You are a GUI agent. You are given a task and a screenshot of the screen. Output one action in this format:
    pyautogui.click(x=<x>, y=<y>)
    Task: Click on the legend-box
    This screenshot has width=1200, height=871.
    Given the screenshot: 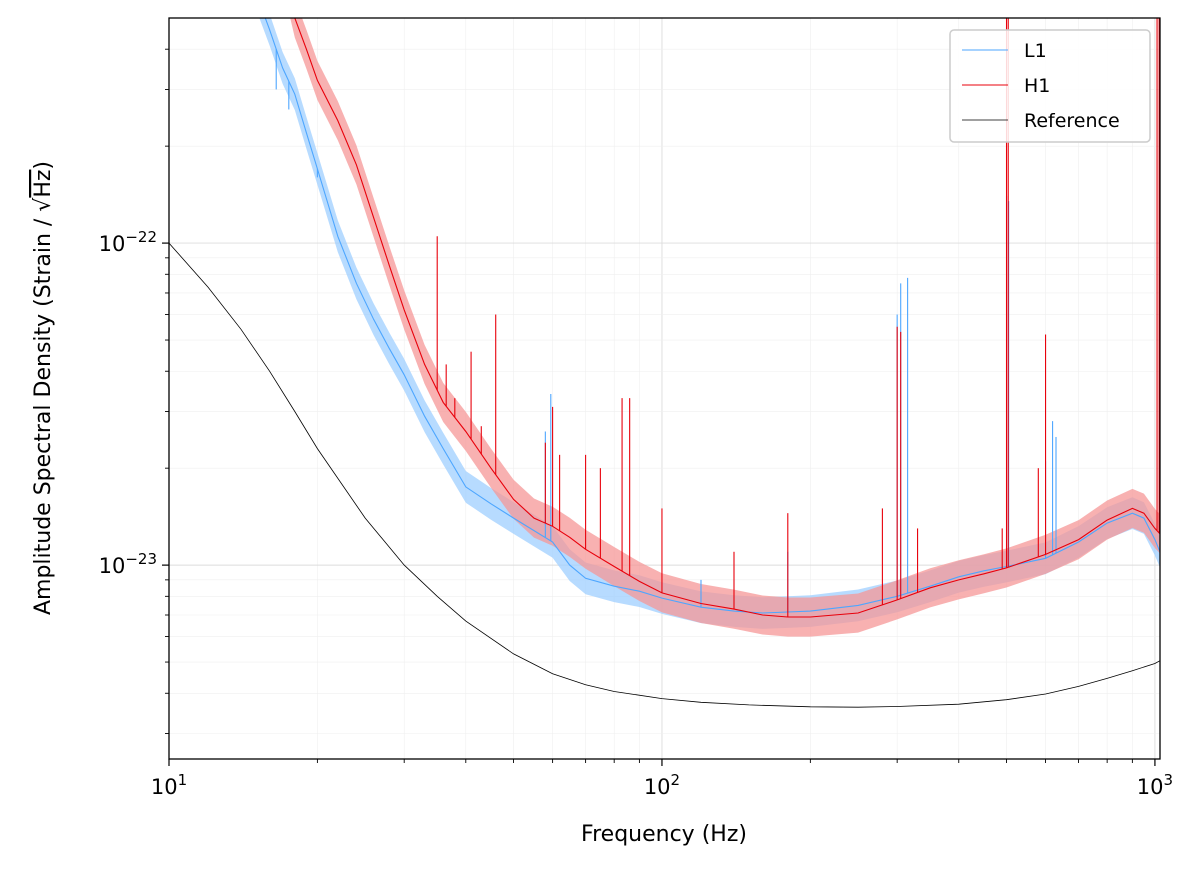 What is the action you would take?
    pyautogui.click(x=1050, y=86)
    